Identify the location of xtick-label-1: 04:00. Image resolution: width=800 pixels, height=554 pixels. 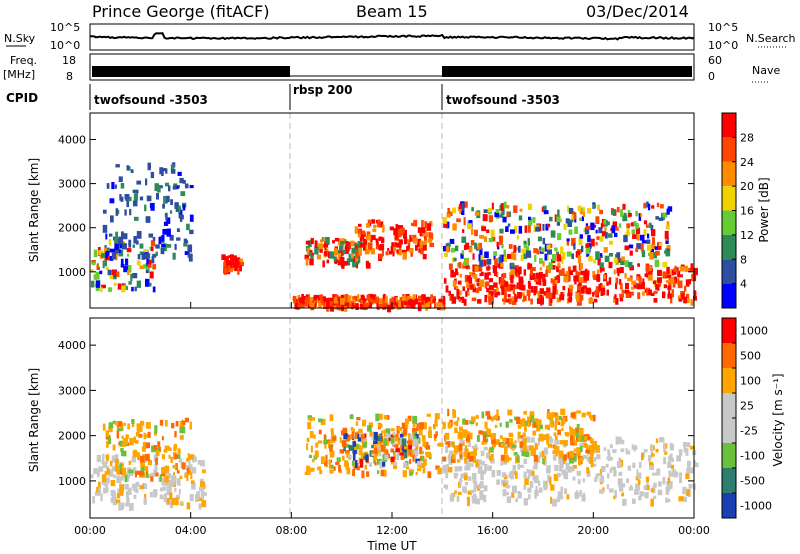
(191, 530).